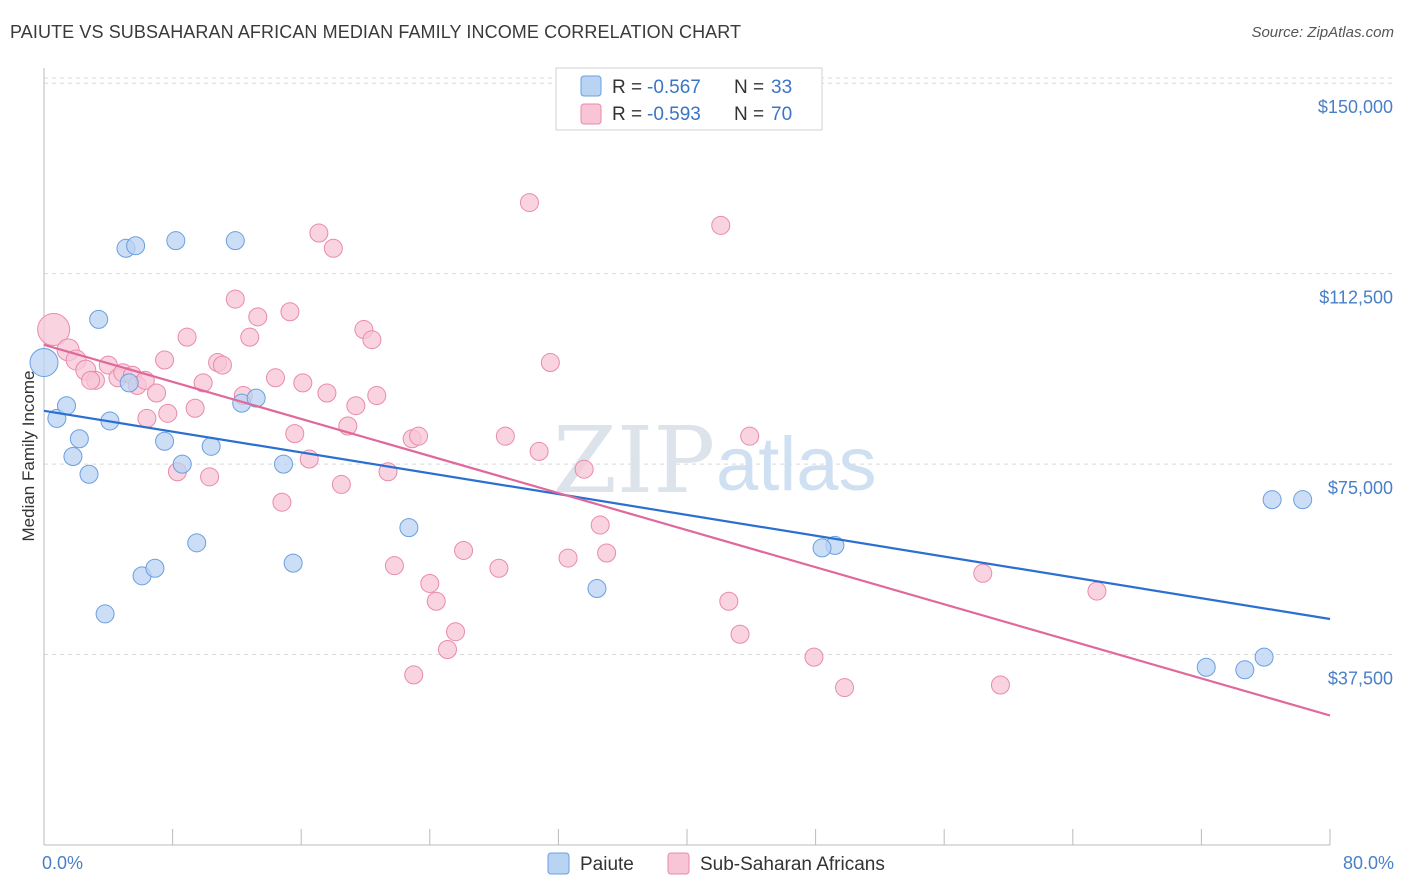 Image resolution: width=1406 pixels, height=892 pixels. I want to click on series-legend-label-africans: Sub-Saharan Africans, so click(792, 864).